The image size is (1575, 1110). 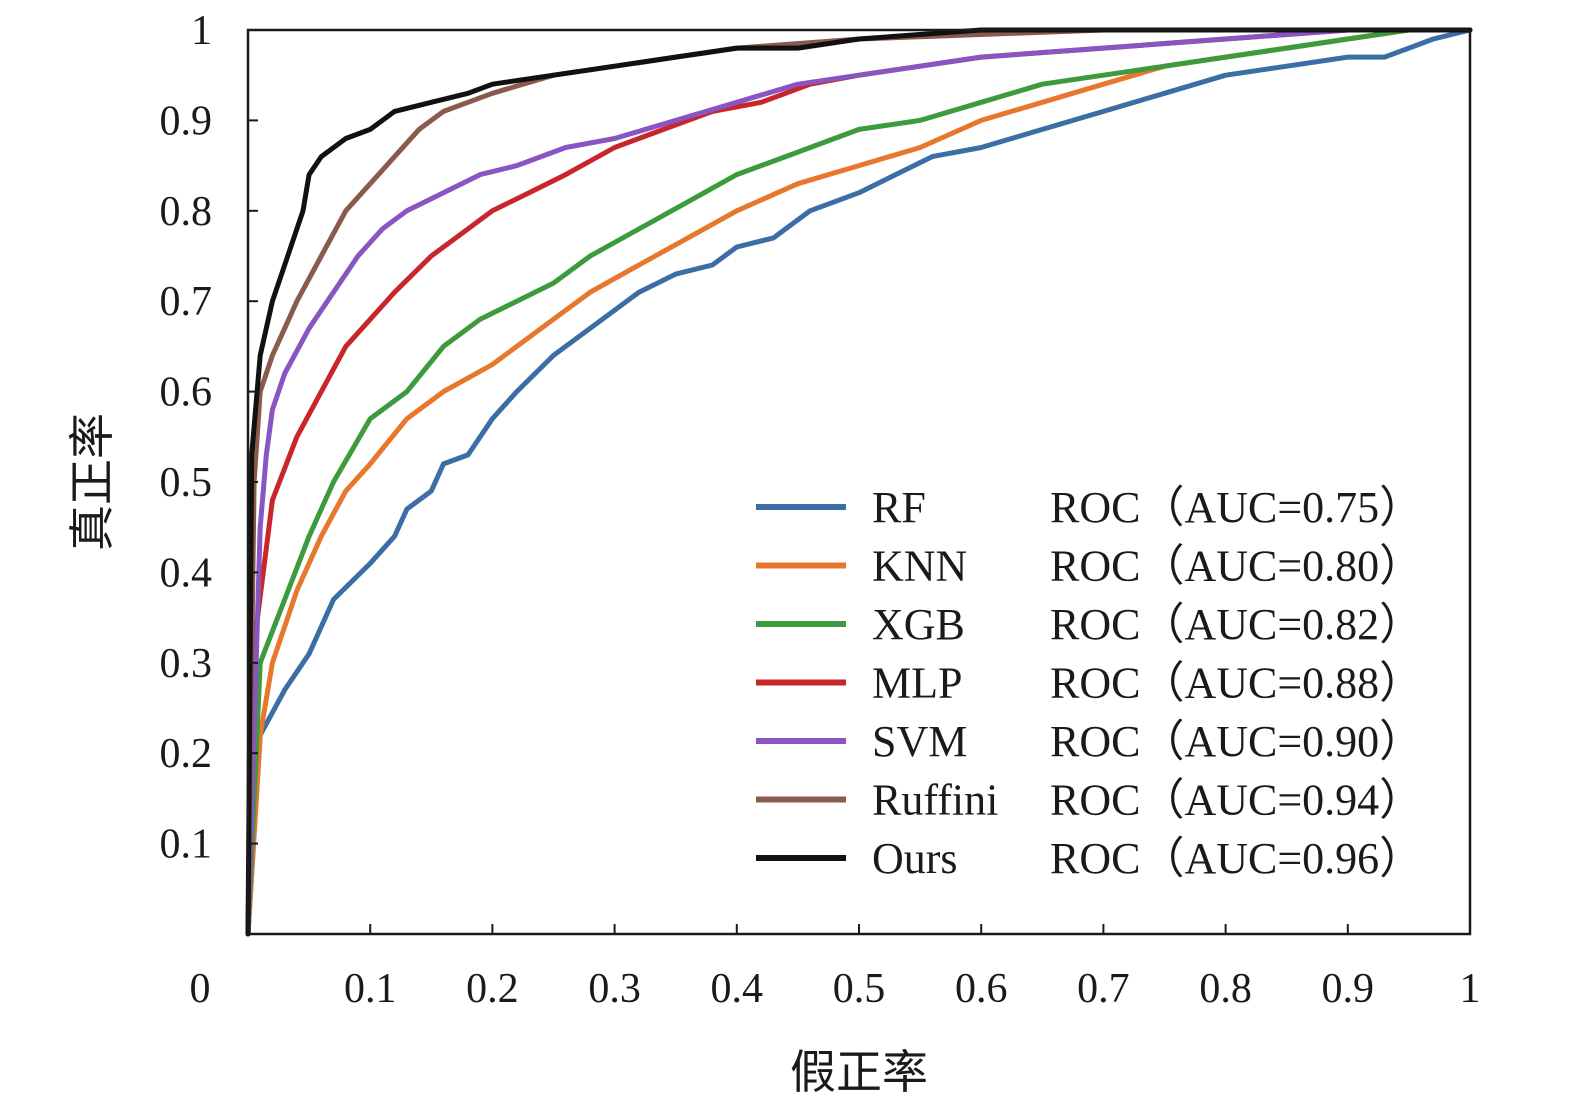 I want to click on legend-label-xgb: ROC（AUC=0.82）, so click(x=1236, y=624).